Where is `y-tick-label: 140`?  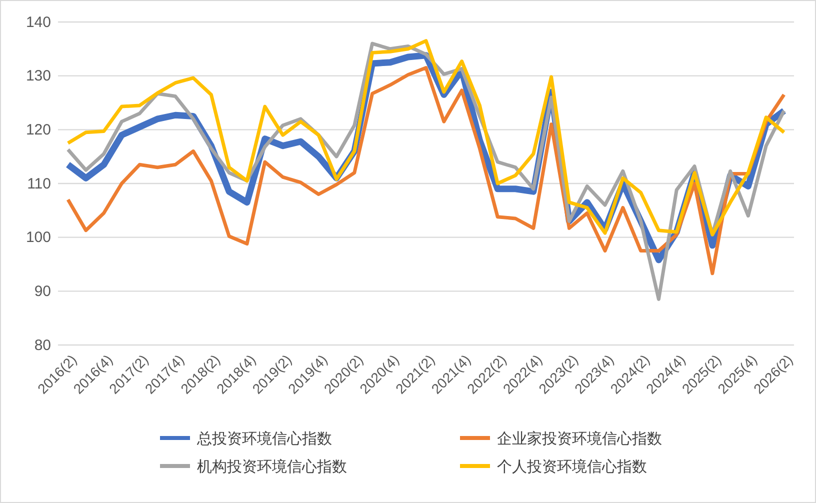
y-tick-label: 140 is located at coordinates (38, 22).